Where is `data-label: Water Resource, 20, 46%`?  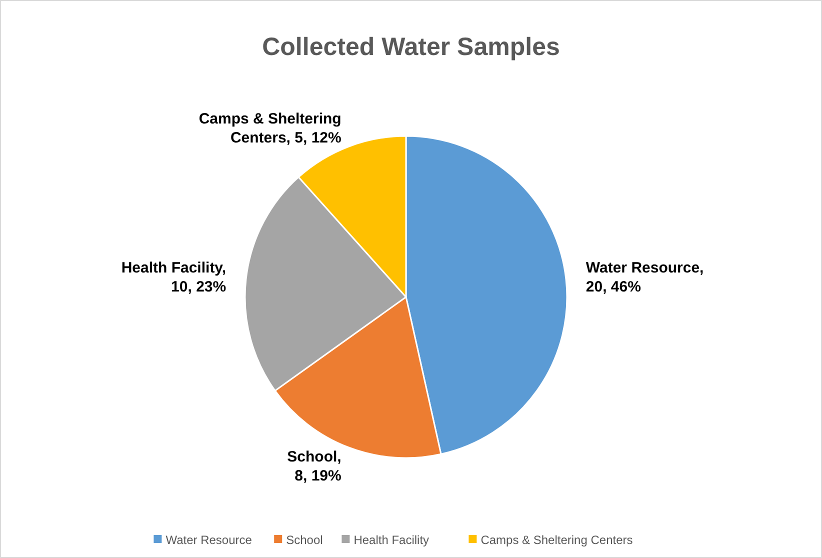
data-label: Water Resource, 20, 46% is located at coordinates (645, 278).